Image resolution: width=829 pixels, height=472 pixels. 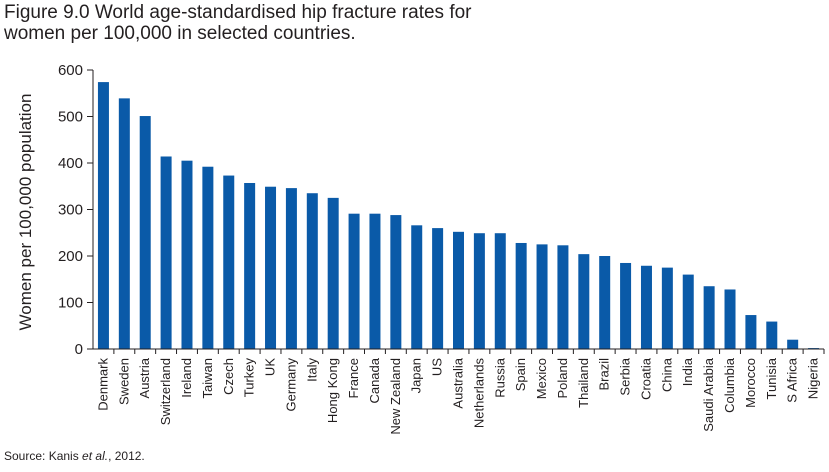 I want to click on category-label: Taiwan, so click(x=207, y=378).